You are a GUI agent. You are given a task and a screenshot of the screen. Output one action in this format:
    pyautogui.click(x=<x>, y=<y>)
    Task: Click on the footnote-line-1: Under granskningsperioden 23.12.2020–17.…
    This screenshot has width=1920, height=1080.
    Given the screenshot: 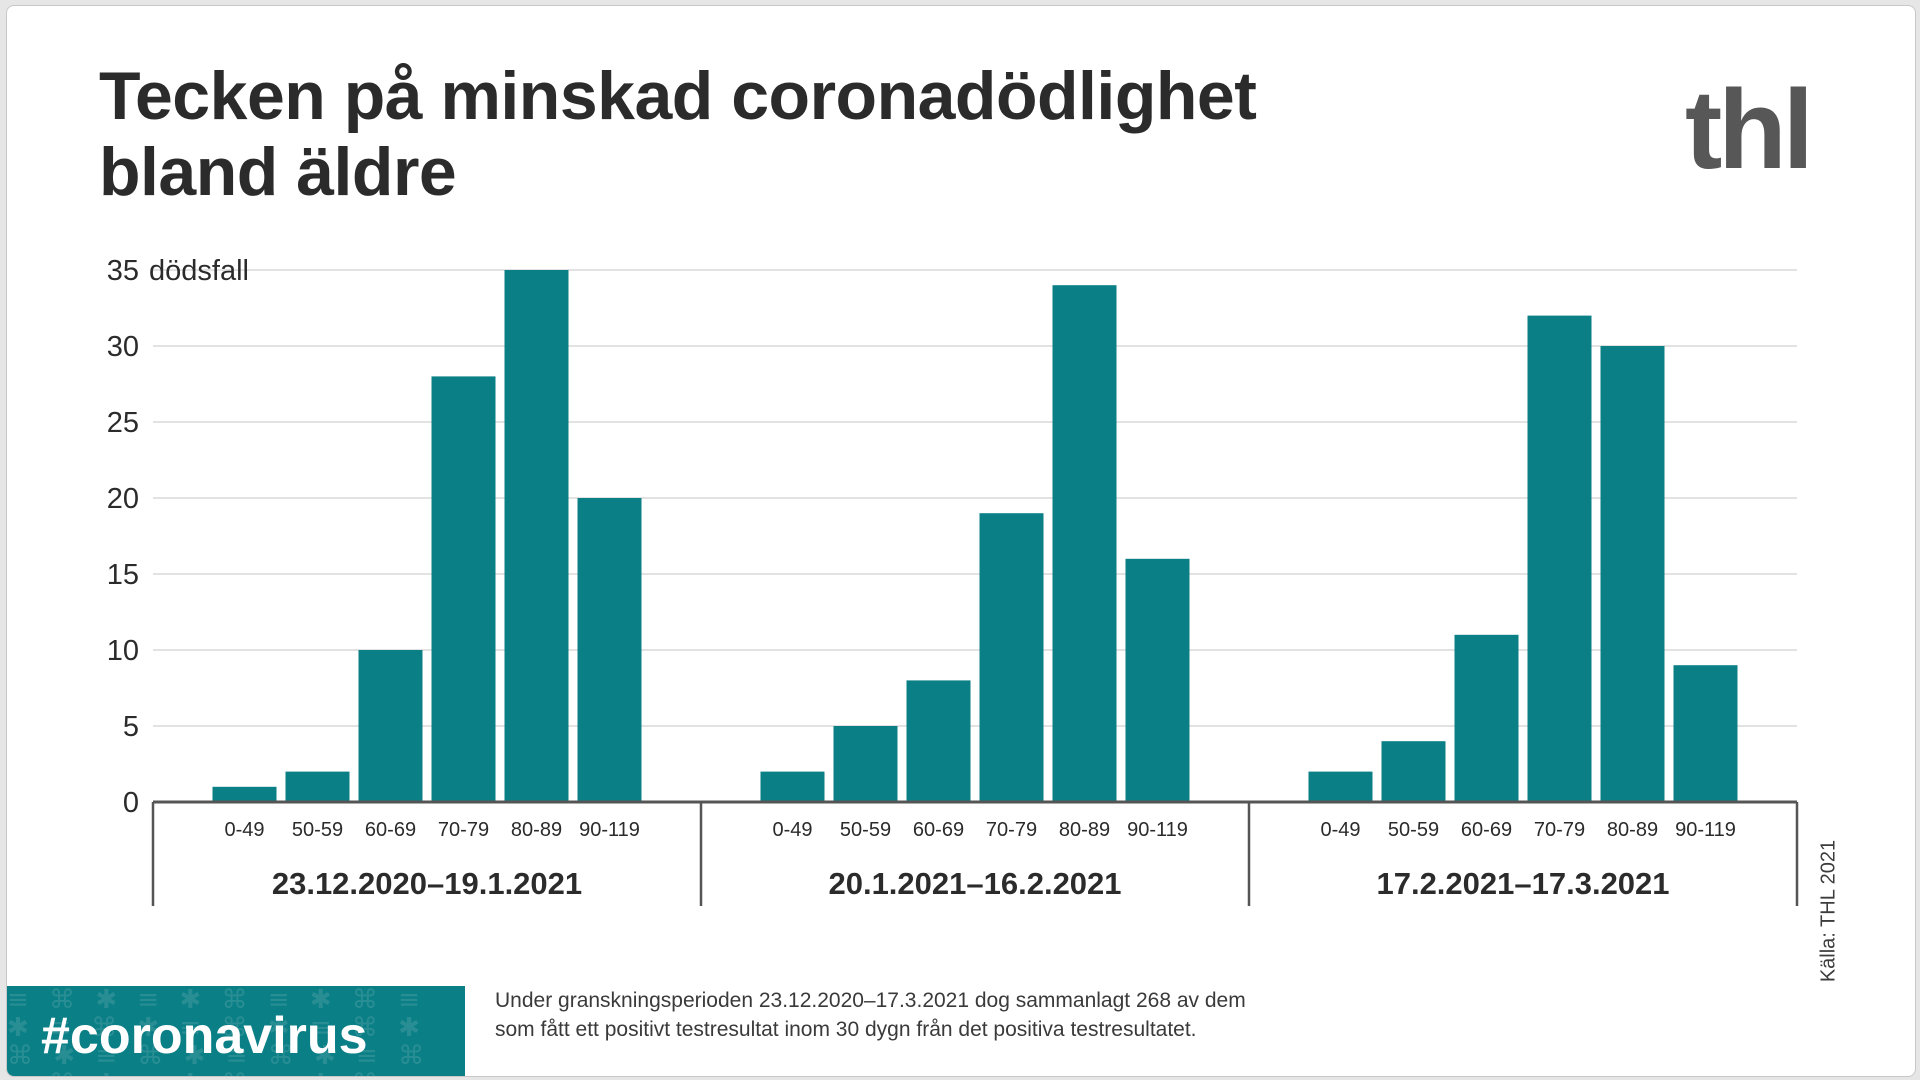 What is the action you would take?
    pyautogui.click(x=870, y=1000)
    